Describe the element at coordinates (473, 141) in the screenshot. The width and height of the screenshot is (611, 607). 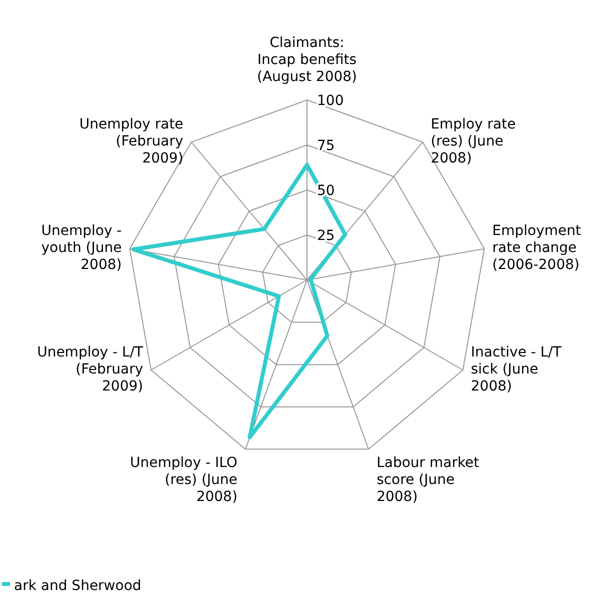
I see `spoke-label: Employ rate (res) (June 2008)` at that location.